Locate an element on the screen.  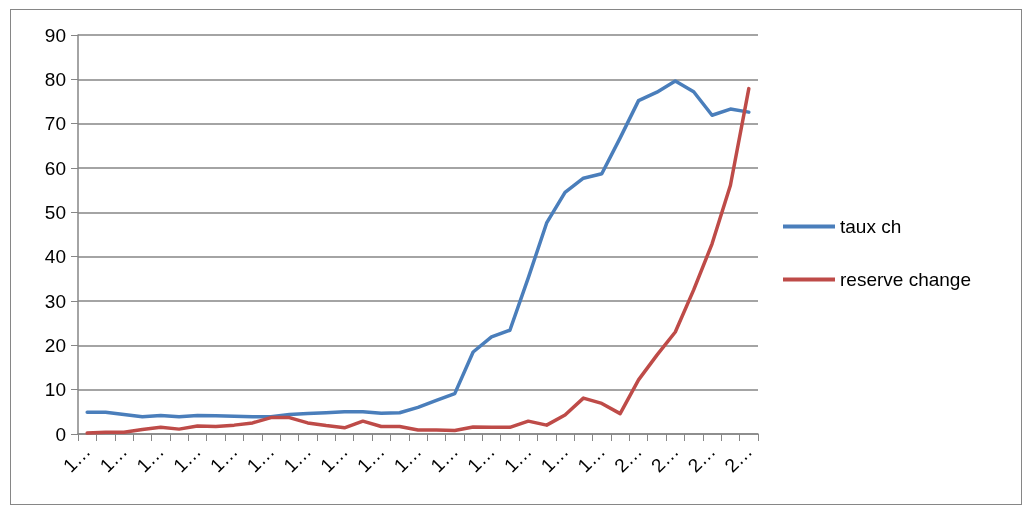
legend-label: reserve change is located at coordinates (905, 279).